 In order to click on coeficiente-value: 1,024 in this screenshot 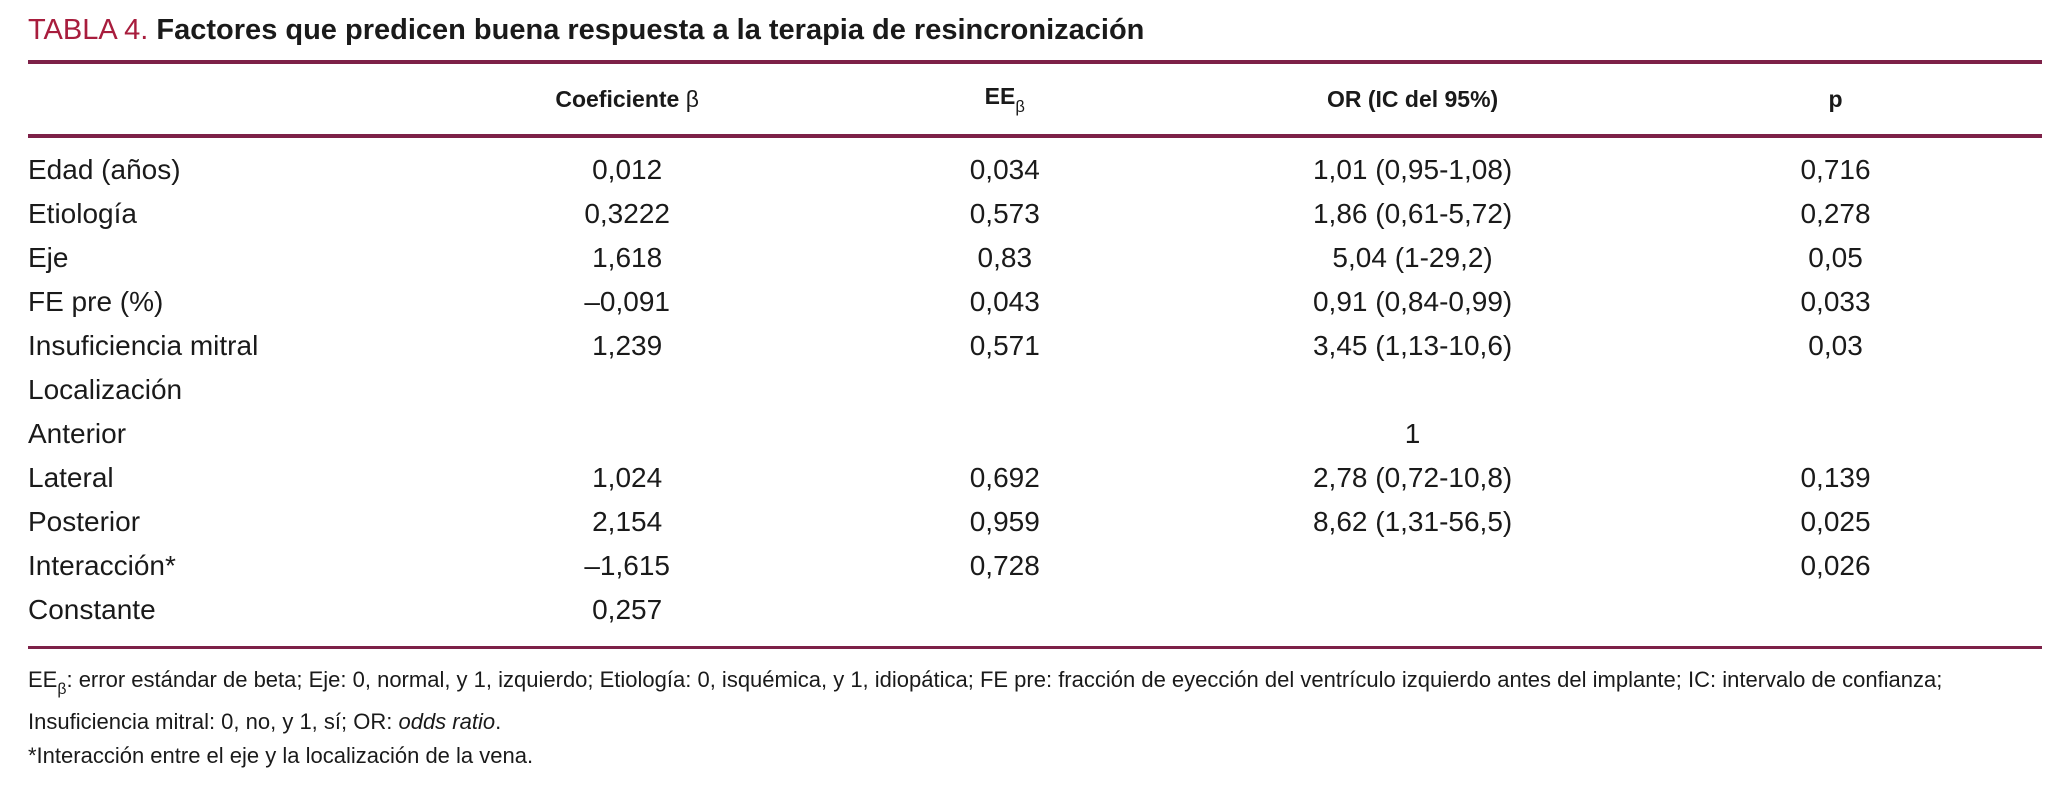, I will do `click(627, 477)`.